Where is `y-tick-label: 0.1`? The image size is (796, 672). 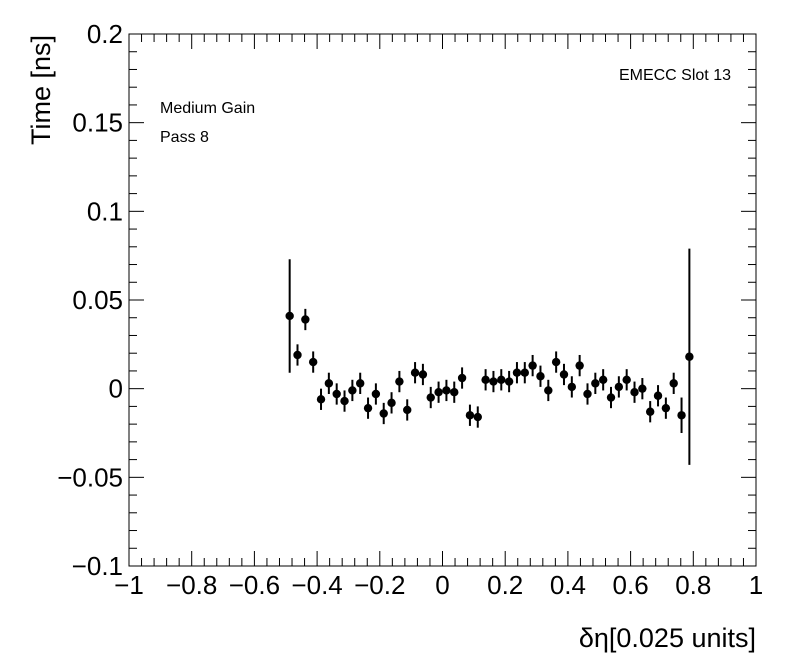
y-tick-label: 0.1 is located at coordinates (105, 211).